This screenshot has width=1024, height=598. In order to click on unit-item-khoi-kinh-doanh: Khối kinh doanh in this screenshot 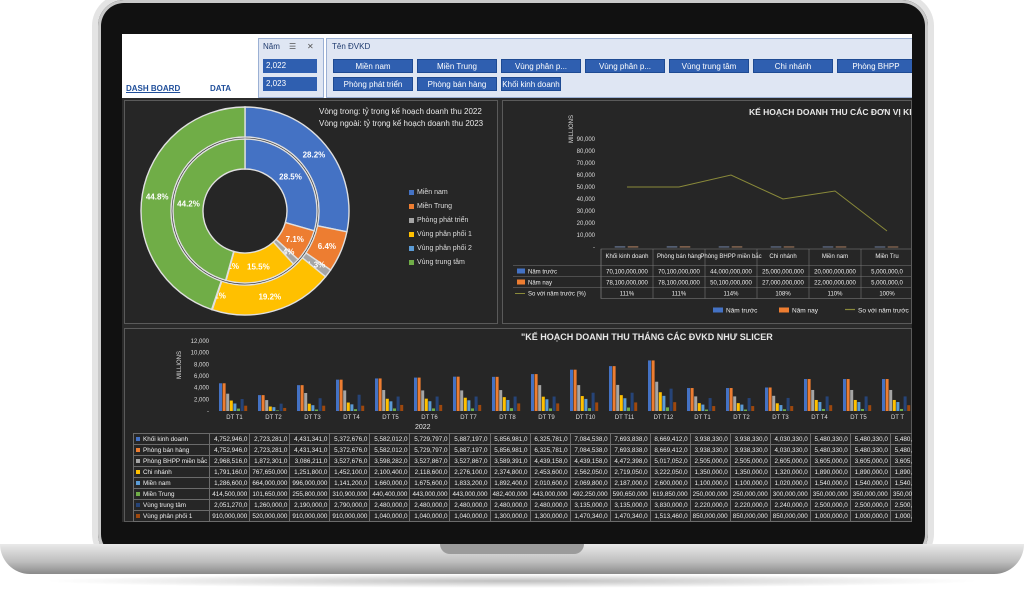, I will do `click(531, 84)`.